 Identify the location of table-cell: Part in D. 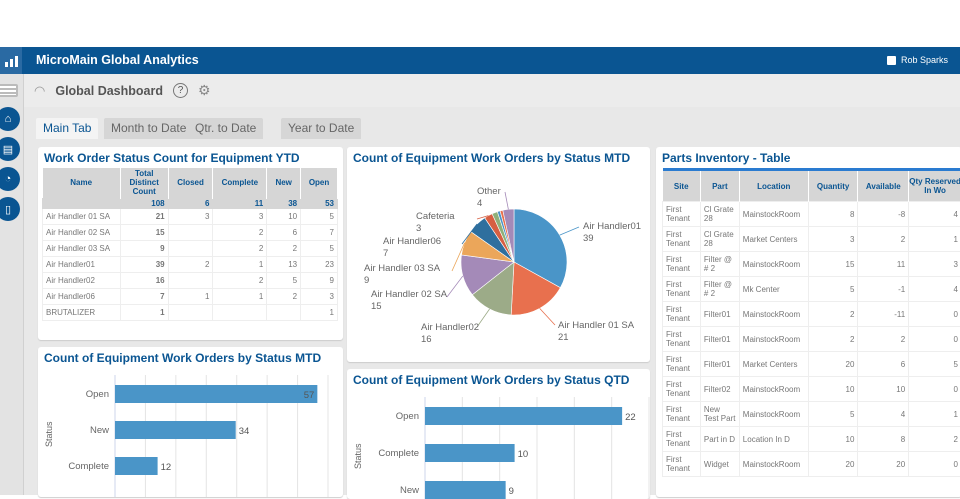
(719, 439).